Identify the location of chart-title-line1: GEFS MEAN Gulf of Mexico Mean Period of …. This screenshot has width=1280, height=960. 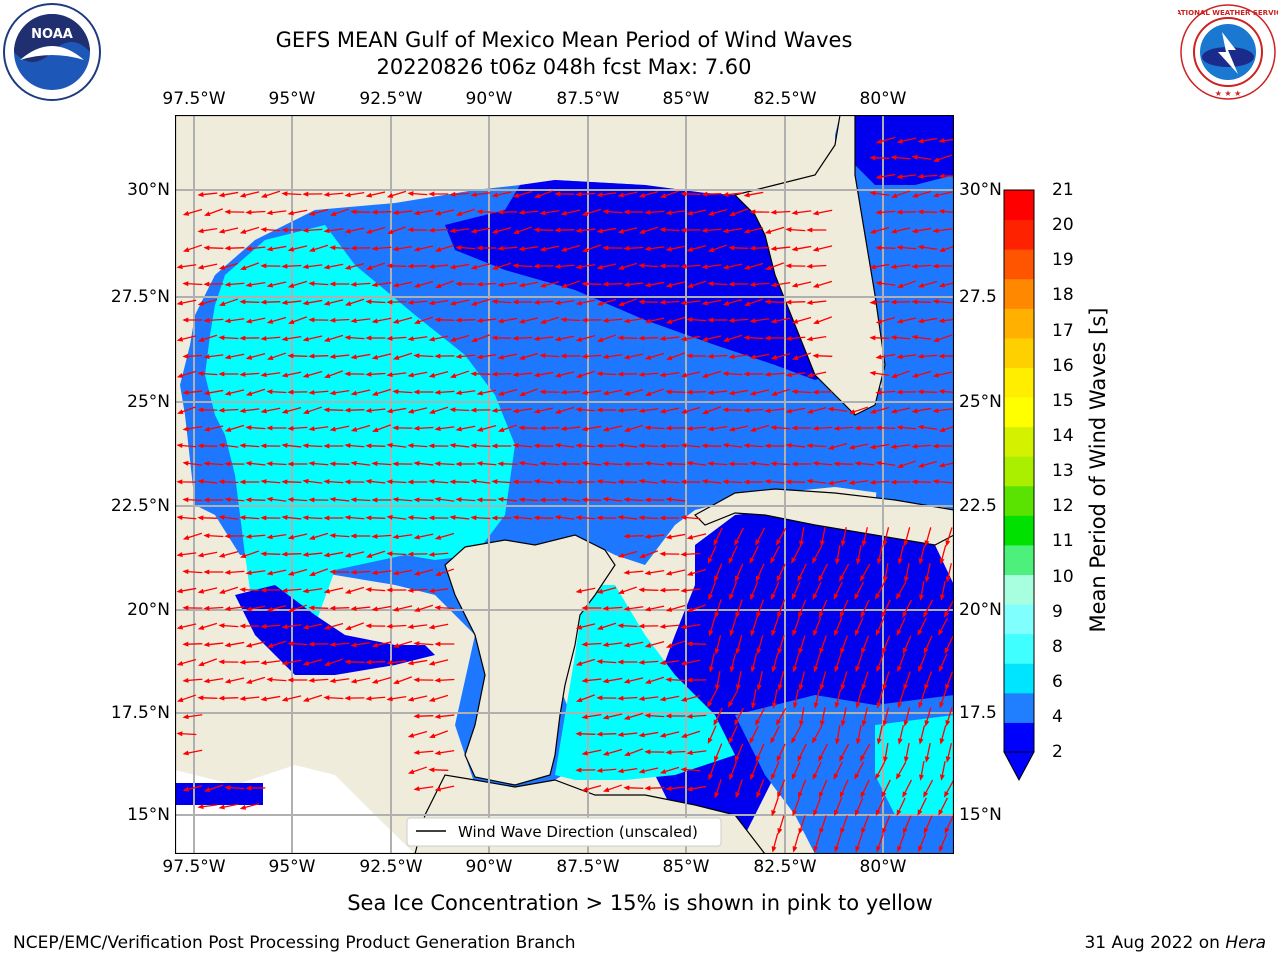
(564, 40).